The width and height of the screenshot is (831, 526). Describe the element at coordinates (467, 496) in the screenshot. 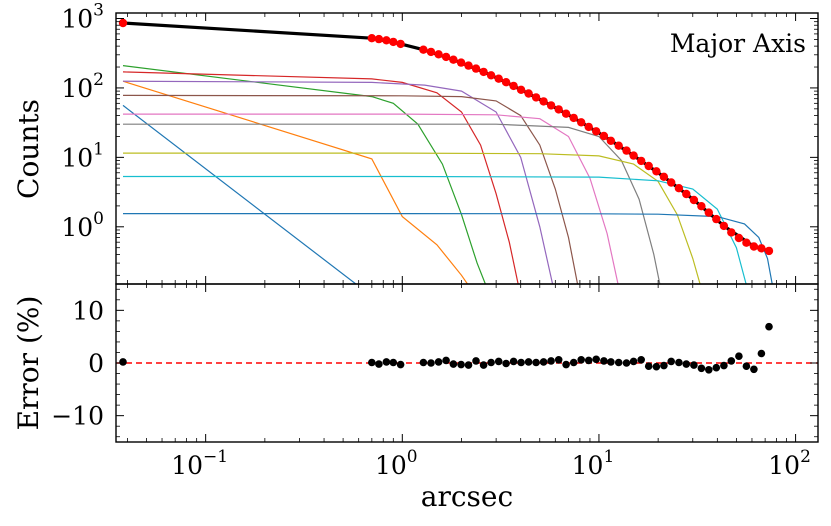

I see `x-axis-label: arcsec` at that location.